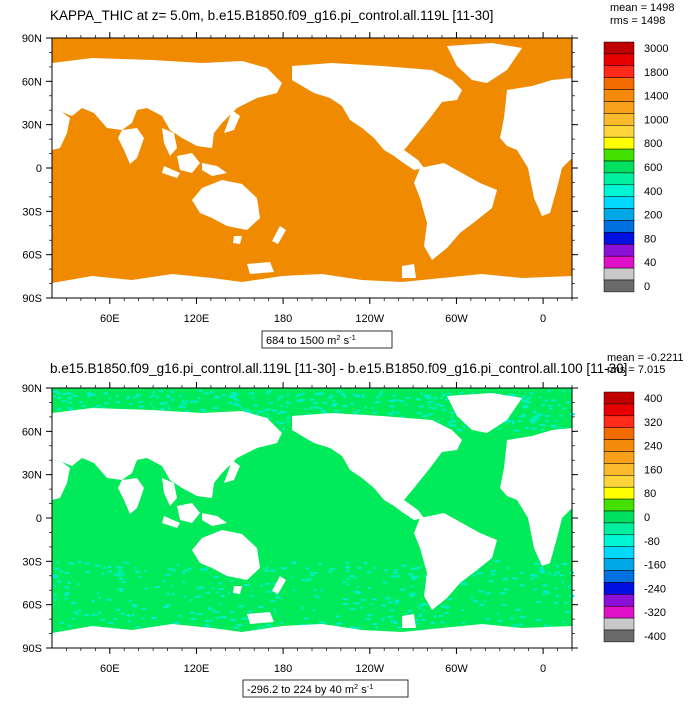 This screenshot has width=700, height=705. I want to click on plot2-mean: mean = -0.2211, so click(645, 358).